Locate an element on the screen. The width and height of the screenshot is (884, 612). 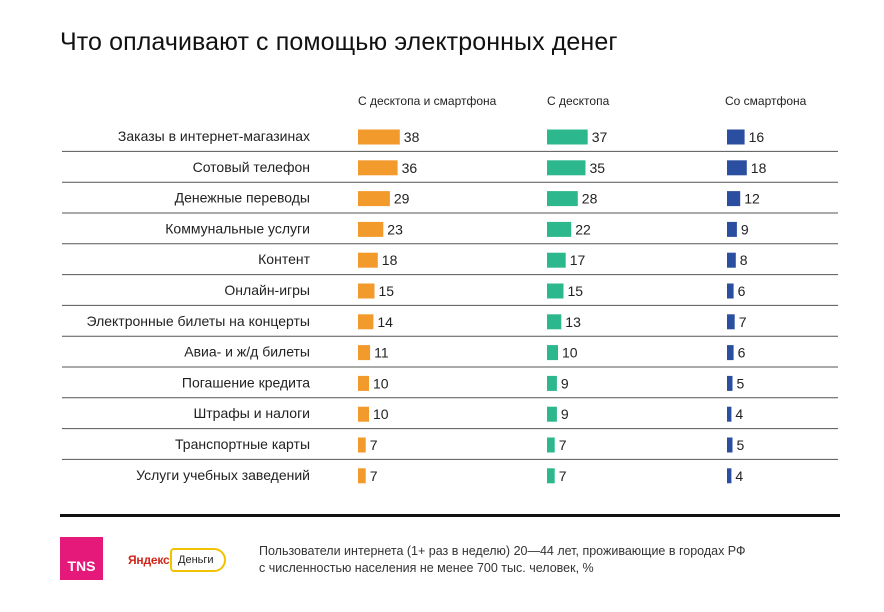
category-label: Коммунальные услуги is located at coordinates (237, 228).